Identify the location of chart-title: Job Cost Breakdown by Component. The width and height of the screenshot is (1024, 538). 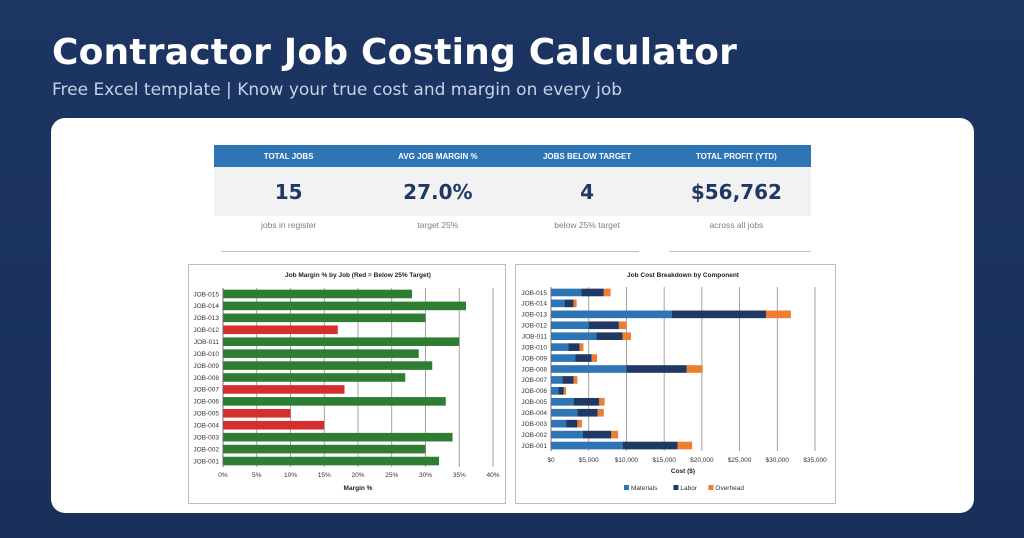
(683, 275).